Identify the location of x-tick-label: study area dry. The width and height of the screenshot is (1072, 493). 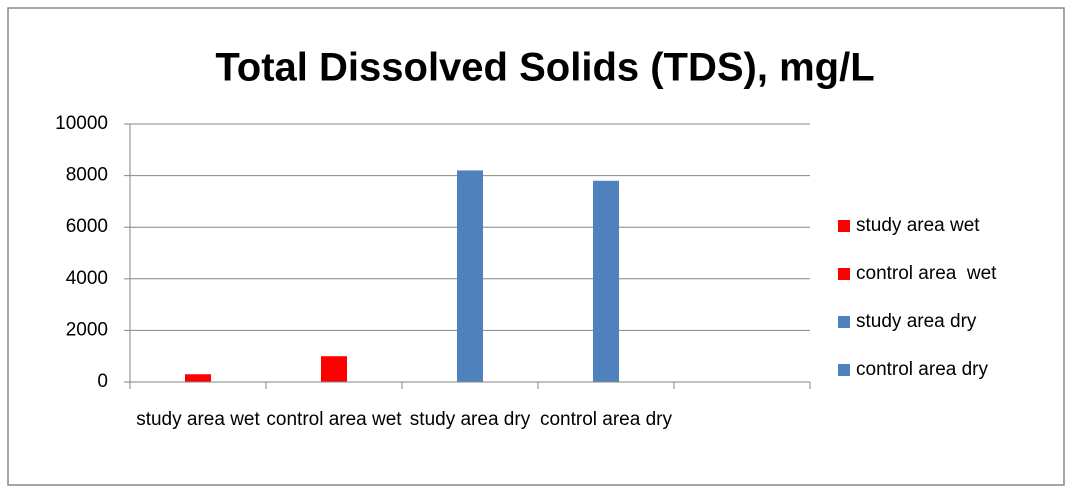
(470, 419).